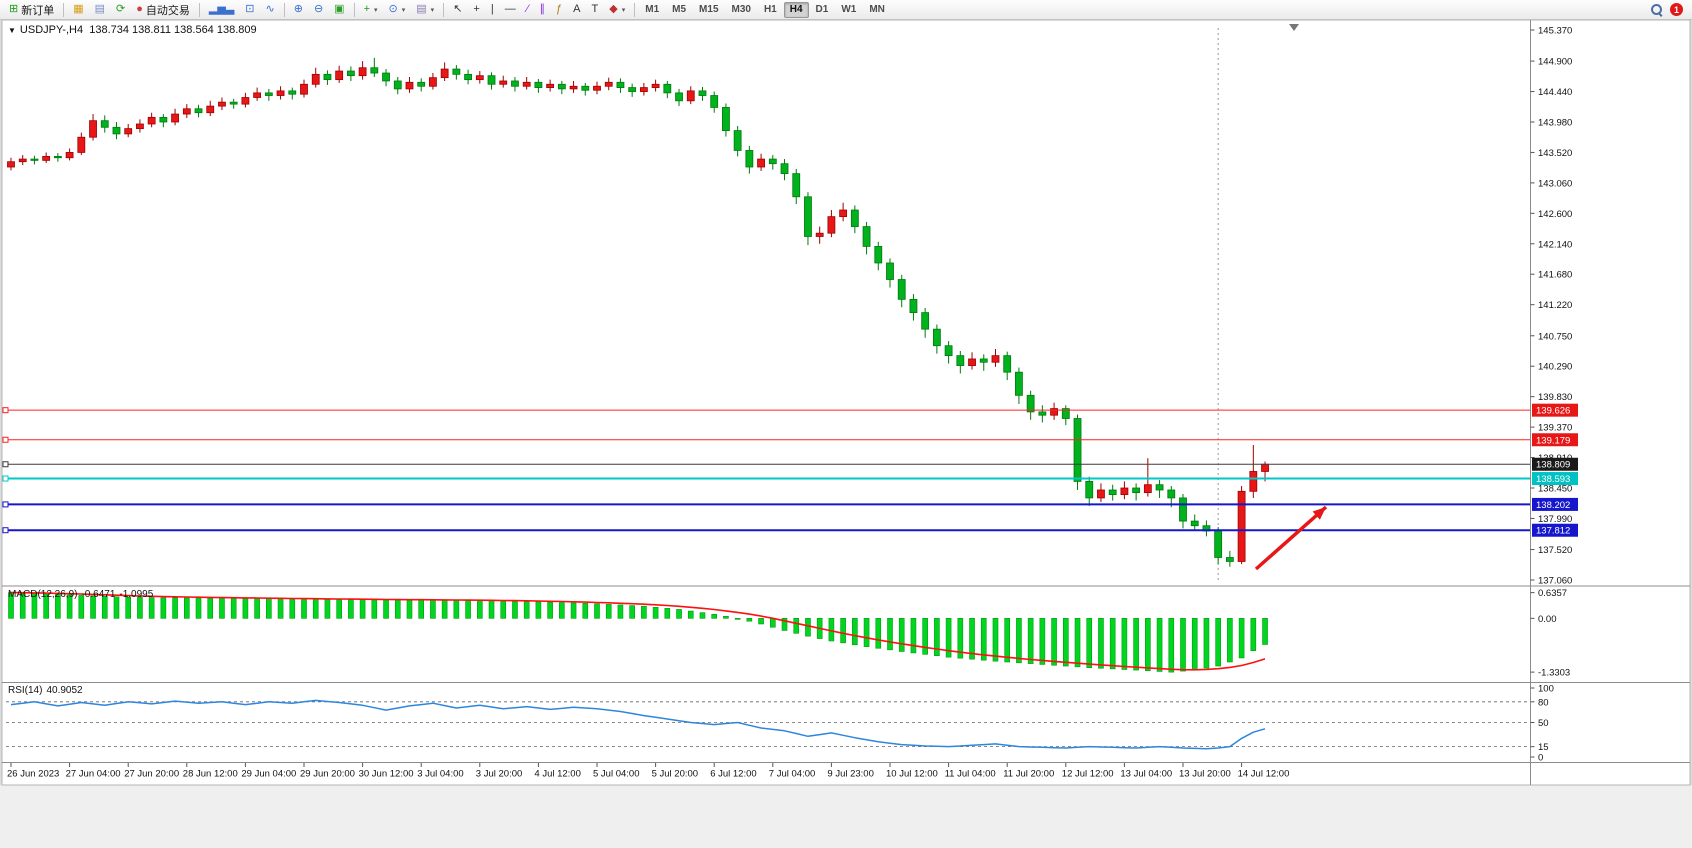 This screenshot has width=1692, height=848. I want to click on templates-button: ▤ ▾, so click(425, 9).